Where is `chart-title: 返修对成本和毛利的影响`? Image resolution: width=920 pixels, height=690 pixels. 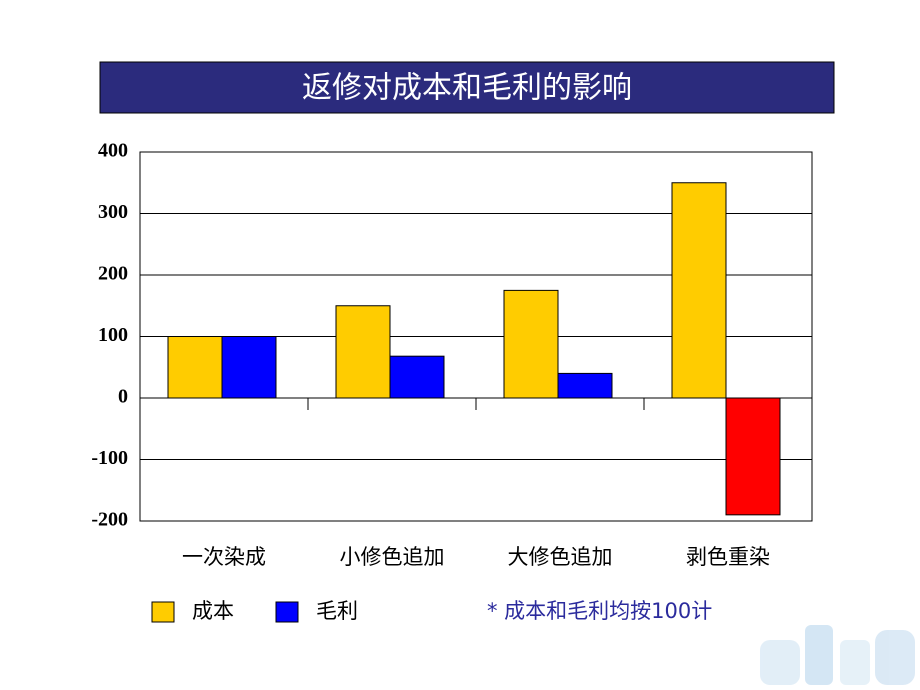 chart-title: 返修对成本和毛利的影响 is located at coordinates (467, 88).